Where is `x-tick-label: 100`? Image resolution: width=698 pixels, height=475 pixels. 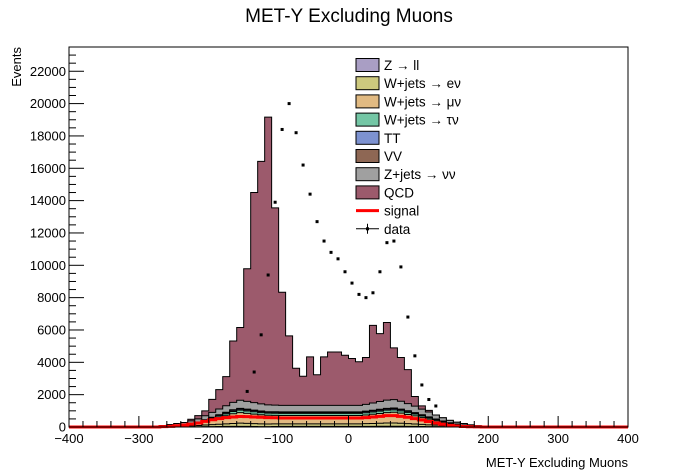
x-tick-label: 100 is located at coordinates (419, 438).